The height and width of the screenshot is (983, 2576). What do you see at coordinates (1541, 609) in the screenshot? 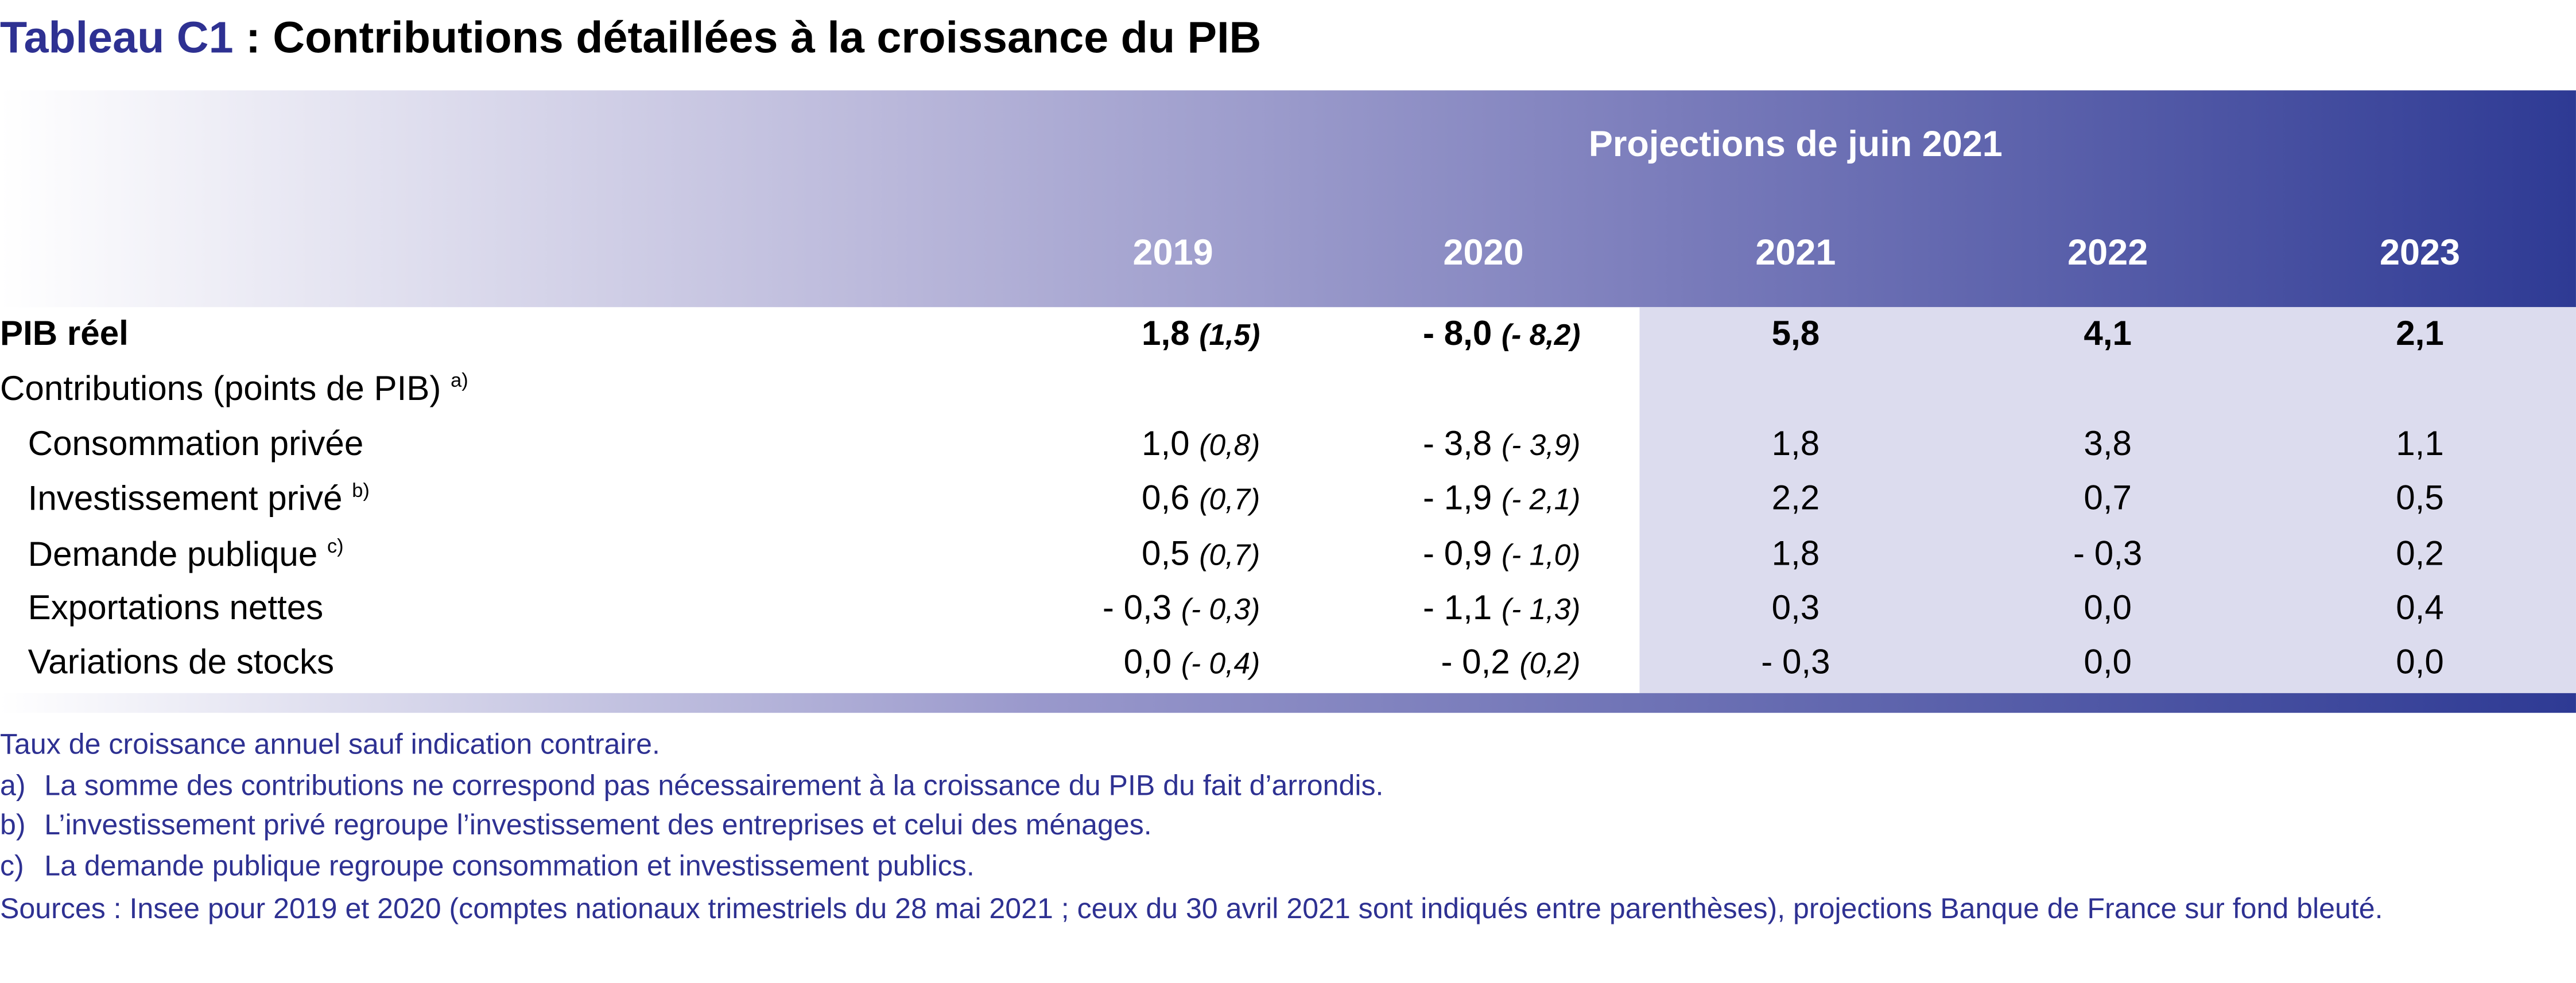
I see `cell-previous: (- 1,3)` at bounding box center [1541, 609].